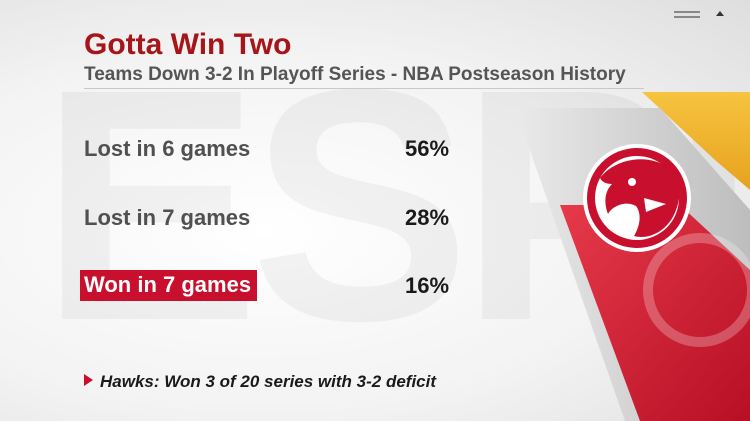 The image size is (750, 421). Describe the element at coordinates (720, 13) in the screenshot. I see `caret-up-icon` at that location.